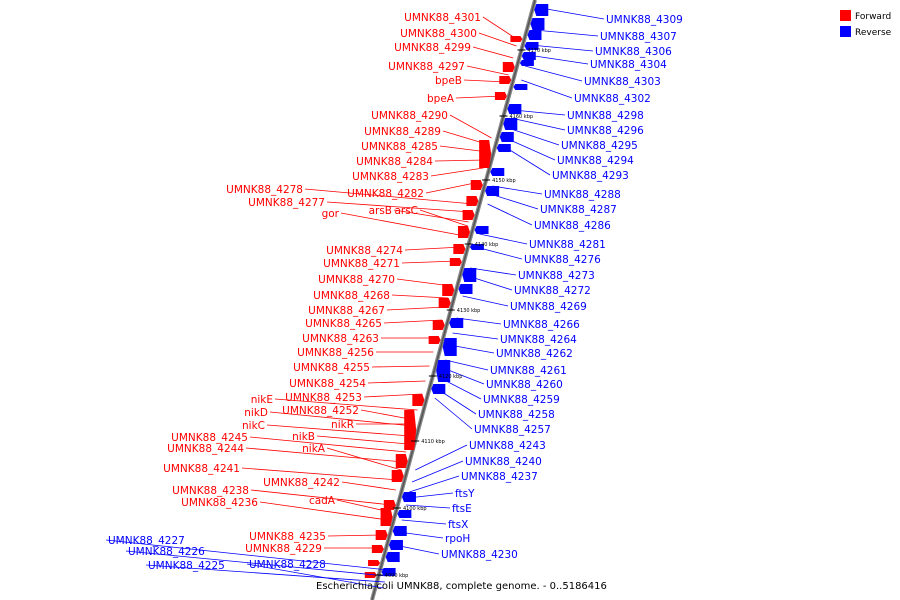 This screenshot has height=600, width=900. I want to click on forward-label: UMNK88_4244, so click(205, 449).